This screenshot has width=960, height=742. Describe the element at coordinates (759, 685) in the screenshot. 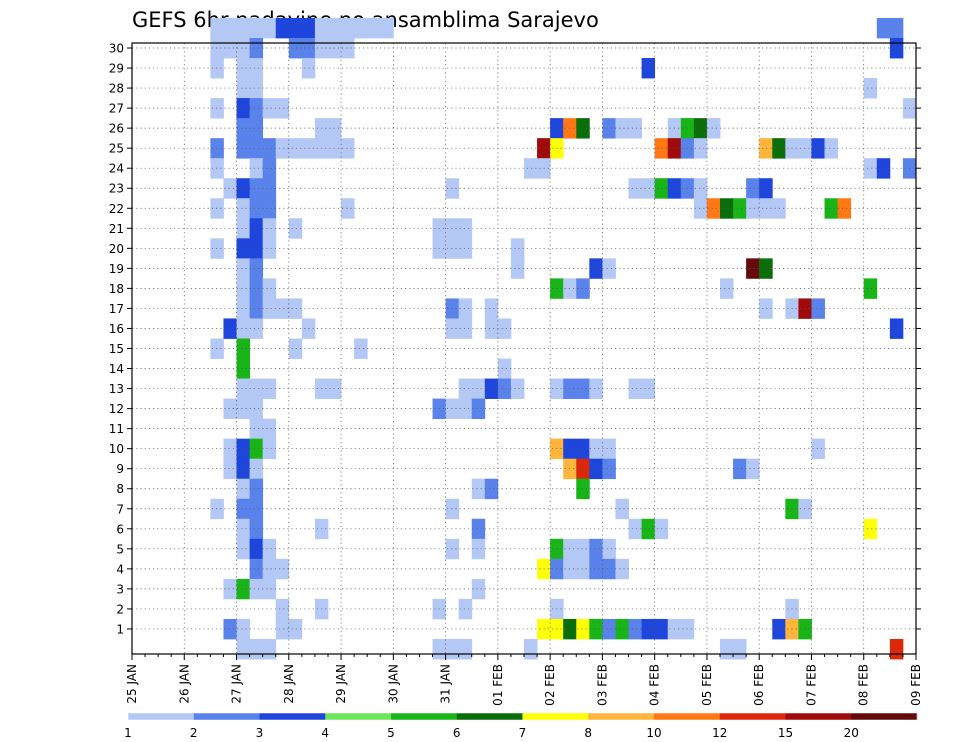

I see `x-tick-label: 06 FEB` at that location.